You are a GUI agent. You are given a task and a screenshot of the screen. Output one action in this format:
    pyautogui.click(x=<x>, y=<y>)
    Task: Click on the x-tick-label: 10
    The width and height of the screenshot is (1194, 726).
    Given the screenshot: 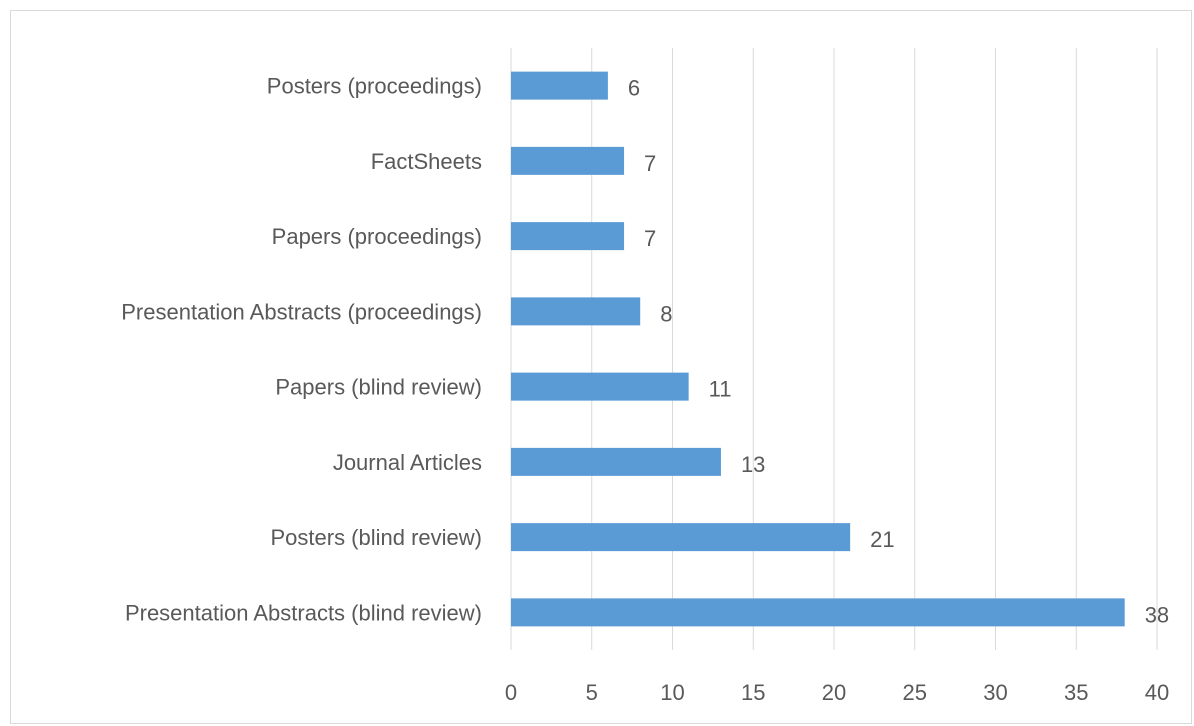 What is the action you would take?
    pyautogui.click(x=672, y=692)
    